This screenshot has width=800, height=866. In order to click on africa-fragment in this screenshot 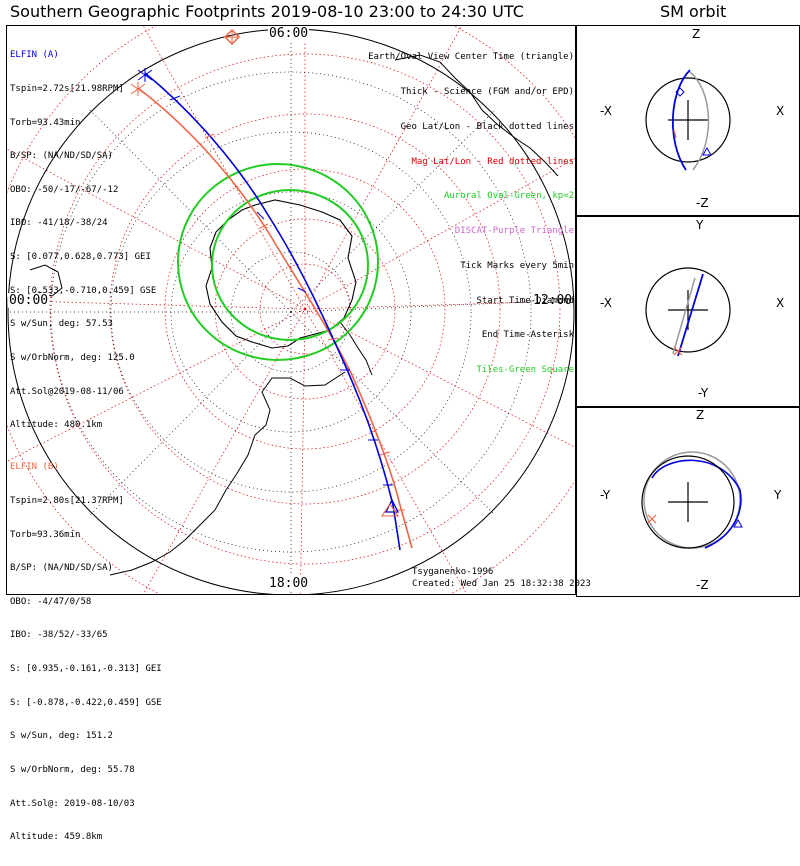, I will do `click(46, 280)`.